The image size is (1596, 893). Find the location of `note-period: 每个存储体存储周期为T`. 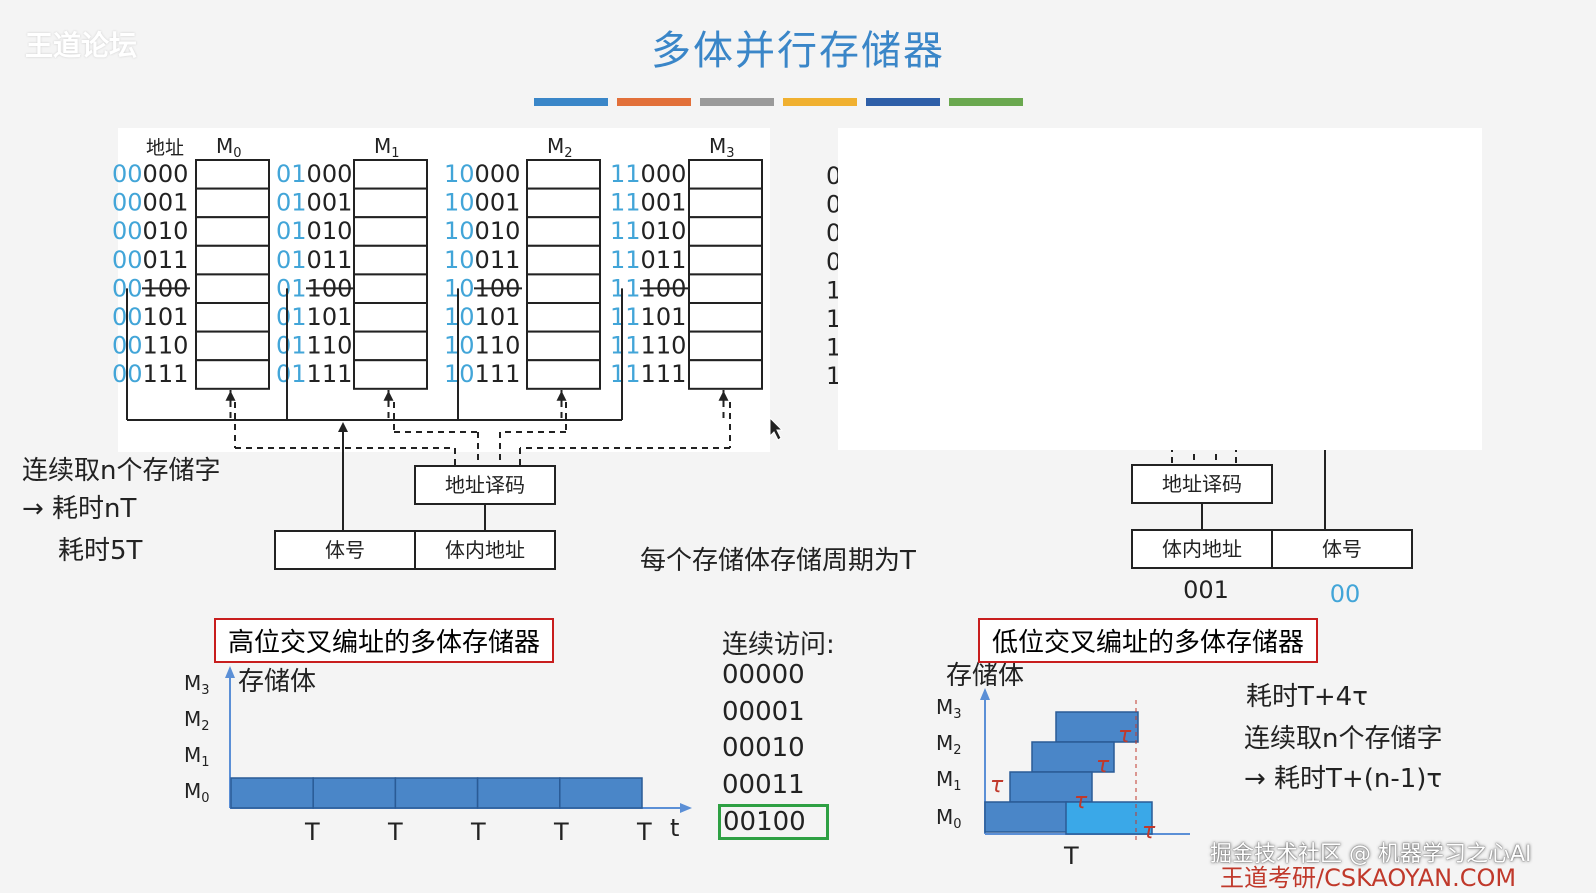

note-period: 每个存储体存储周期为T is located at coordinates (778, 561).